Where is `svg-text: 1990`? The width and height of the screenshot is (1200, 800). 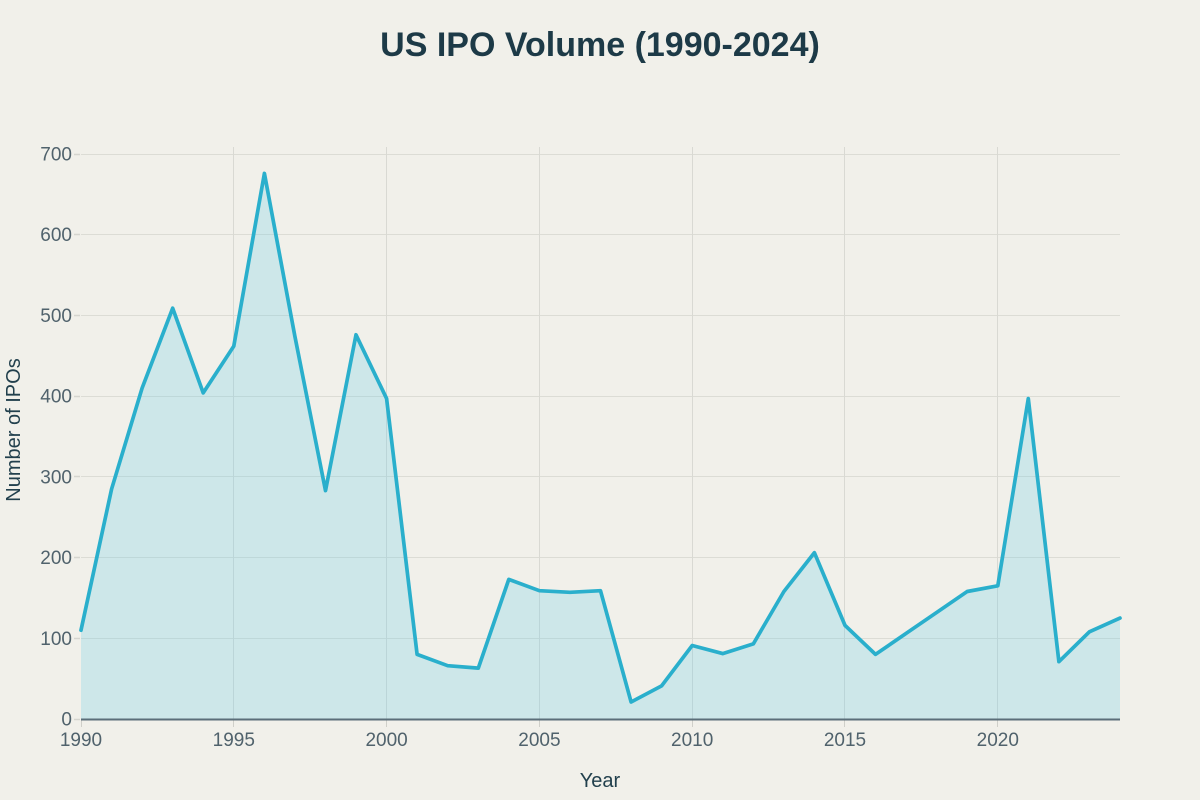
svg-text: 1990 is located at coordinates (81, 740).